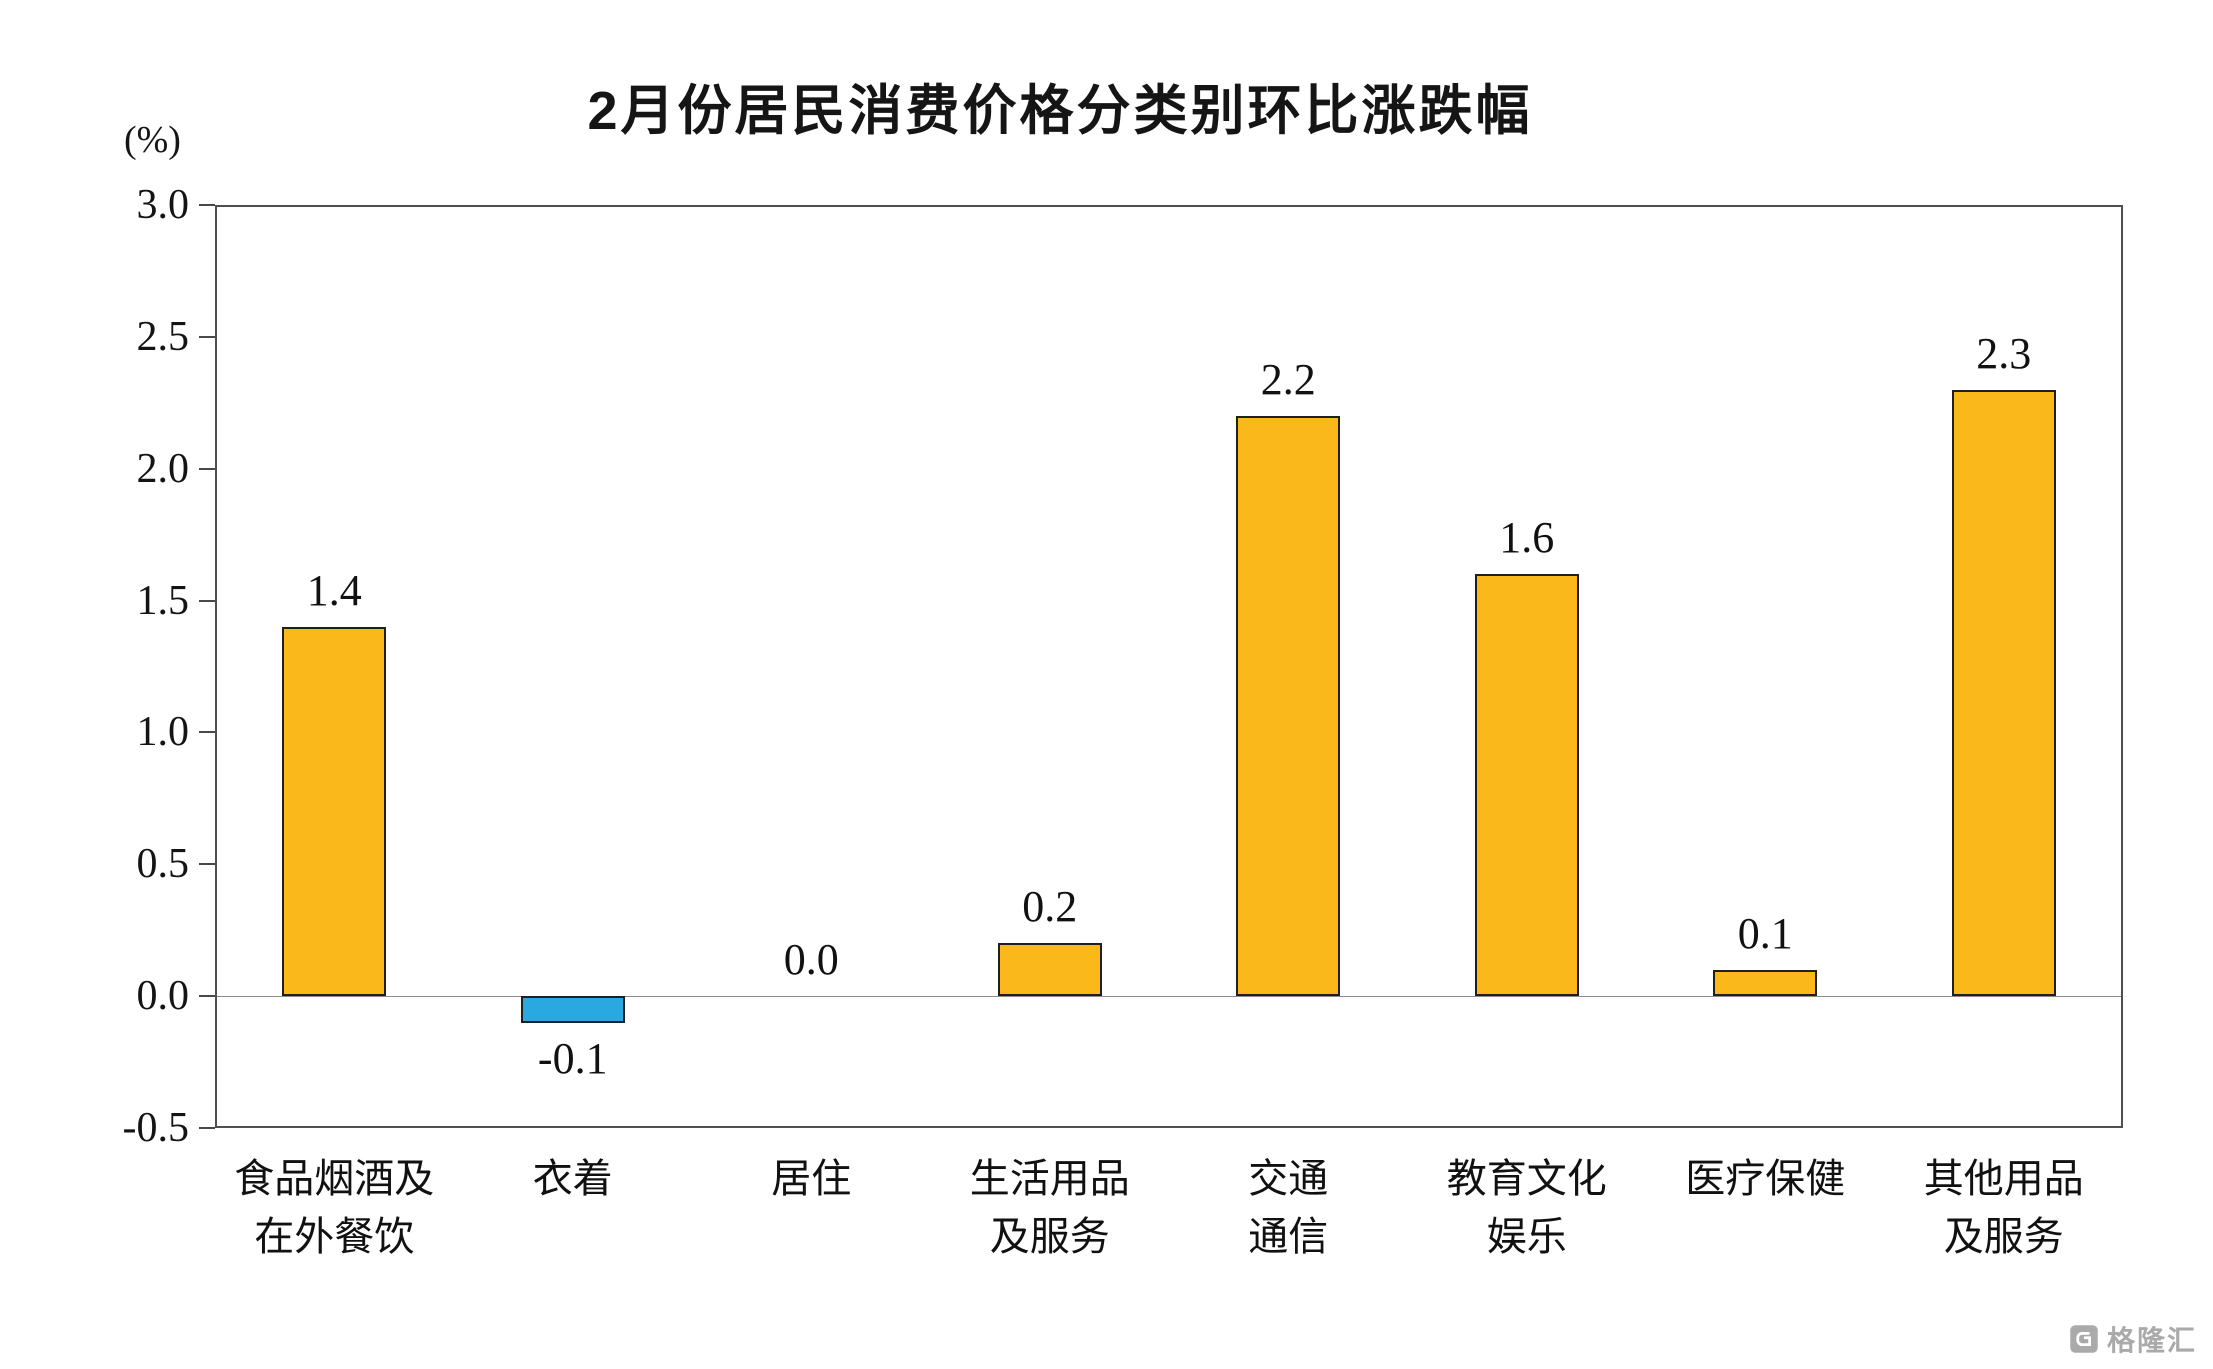 This screenshot has height=1369, width=2213. Describe the element at coordinates (2004, 1208) in the screenshot. I see `x-axis-label: 其他用品 及服务` at that location.